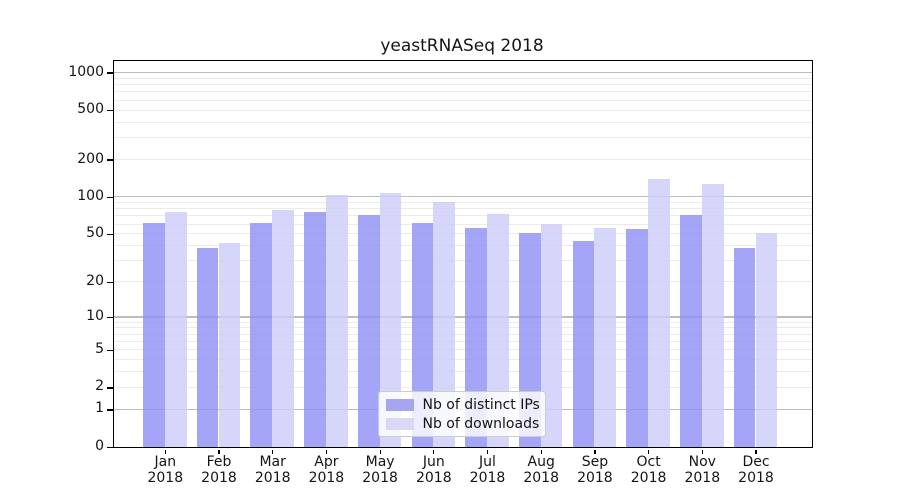  Describe the element at coordinates (712, 315) in the screenshot. I see `bar-downloads-nov` at that location.